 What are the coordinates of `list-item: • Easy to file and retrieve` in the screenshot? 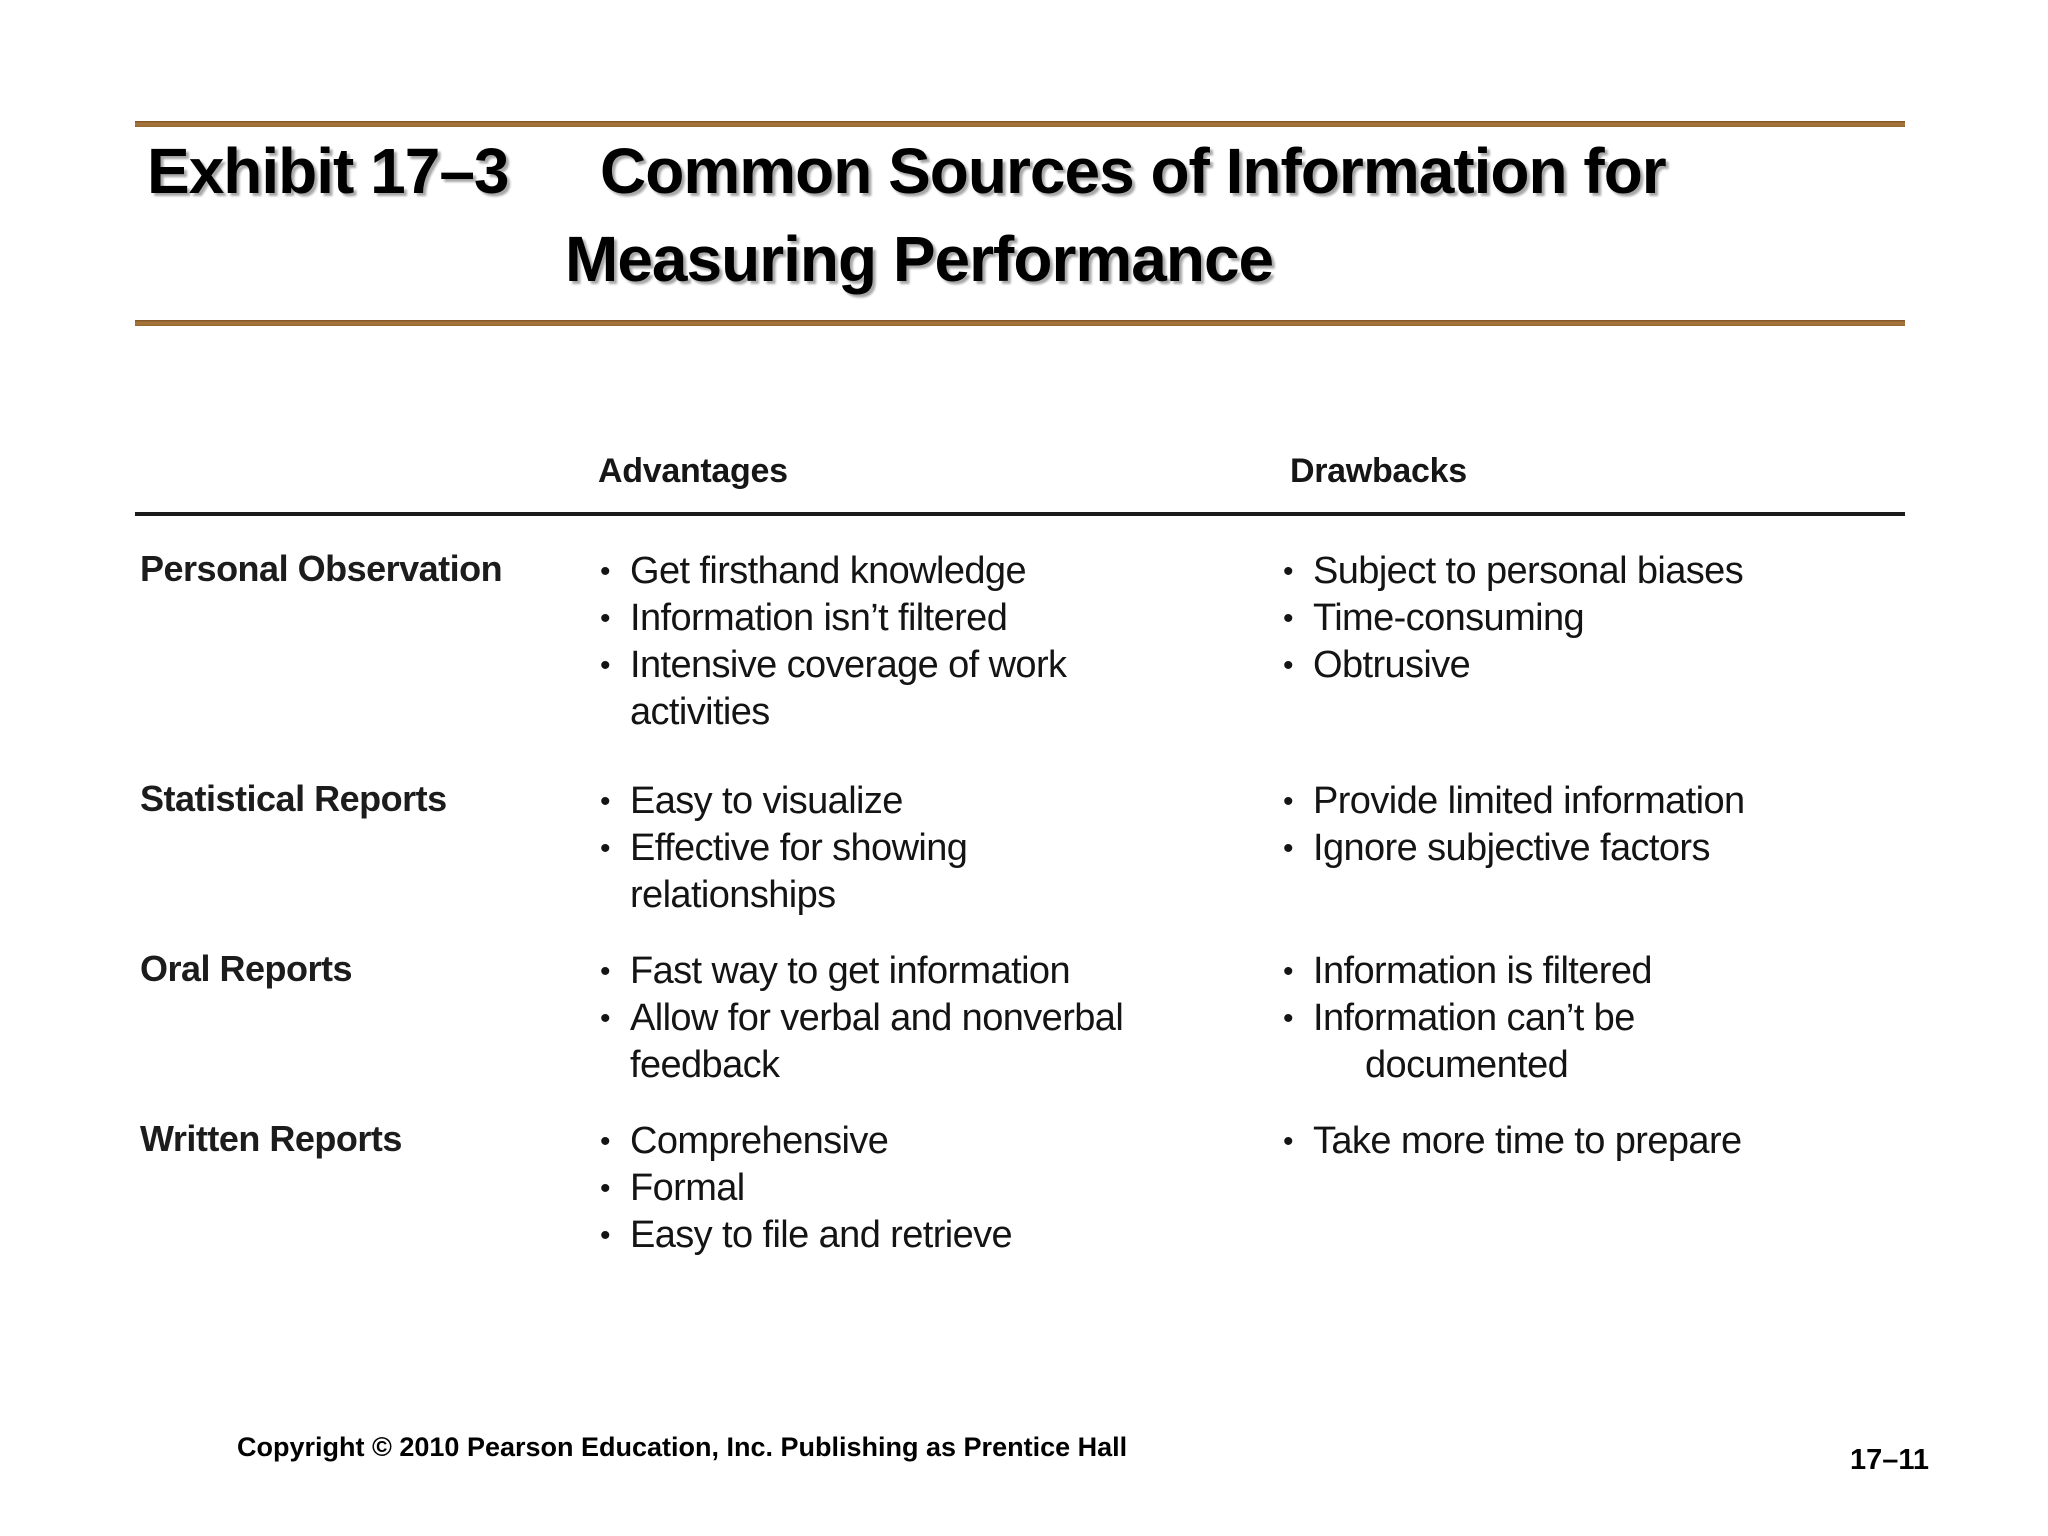 It's located at (935, 1235).